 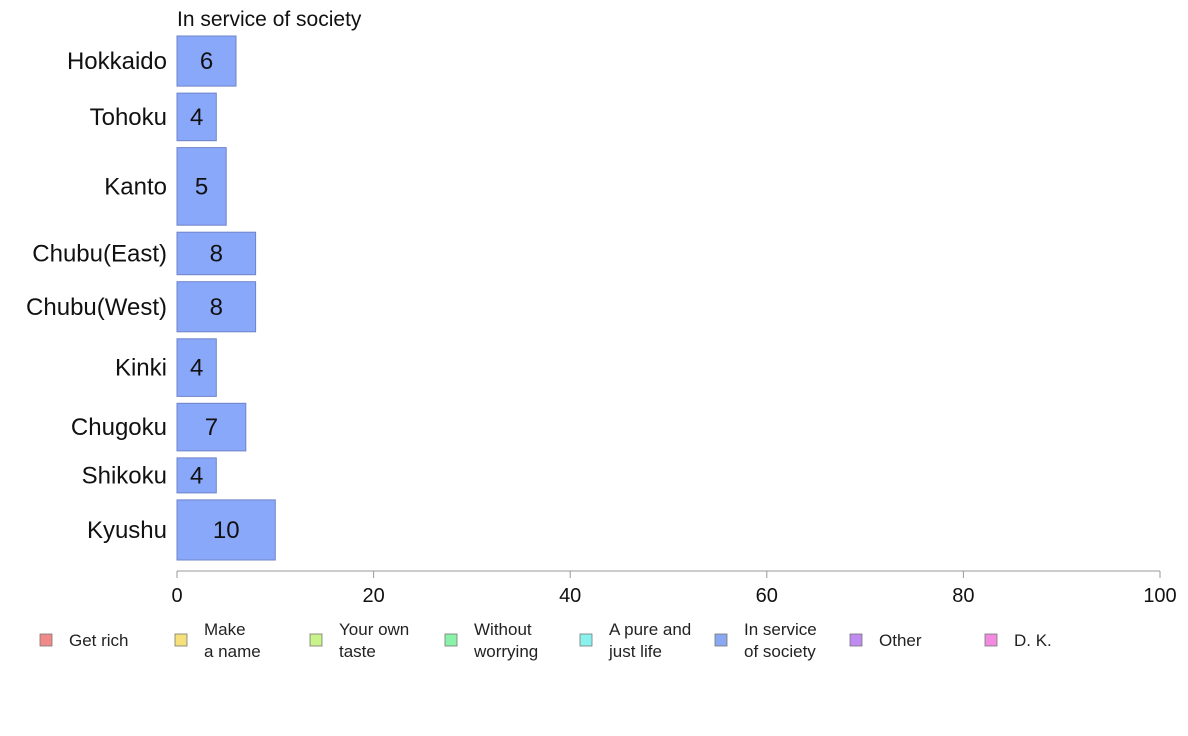 What do you see at coordinates (1159, 596) in the screenshot?
I see `x-tick-label: 100` at bounding box center [1159, 596].